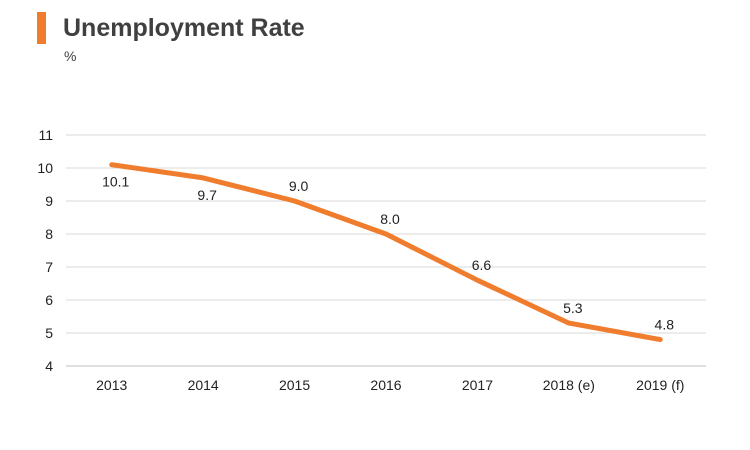  Describe the element at coordinates (49, 267) in the screenshot. I see `y-tick-label: 7` at that location.